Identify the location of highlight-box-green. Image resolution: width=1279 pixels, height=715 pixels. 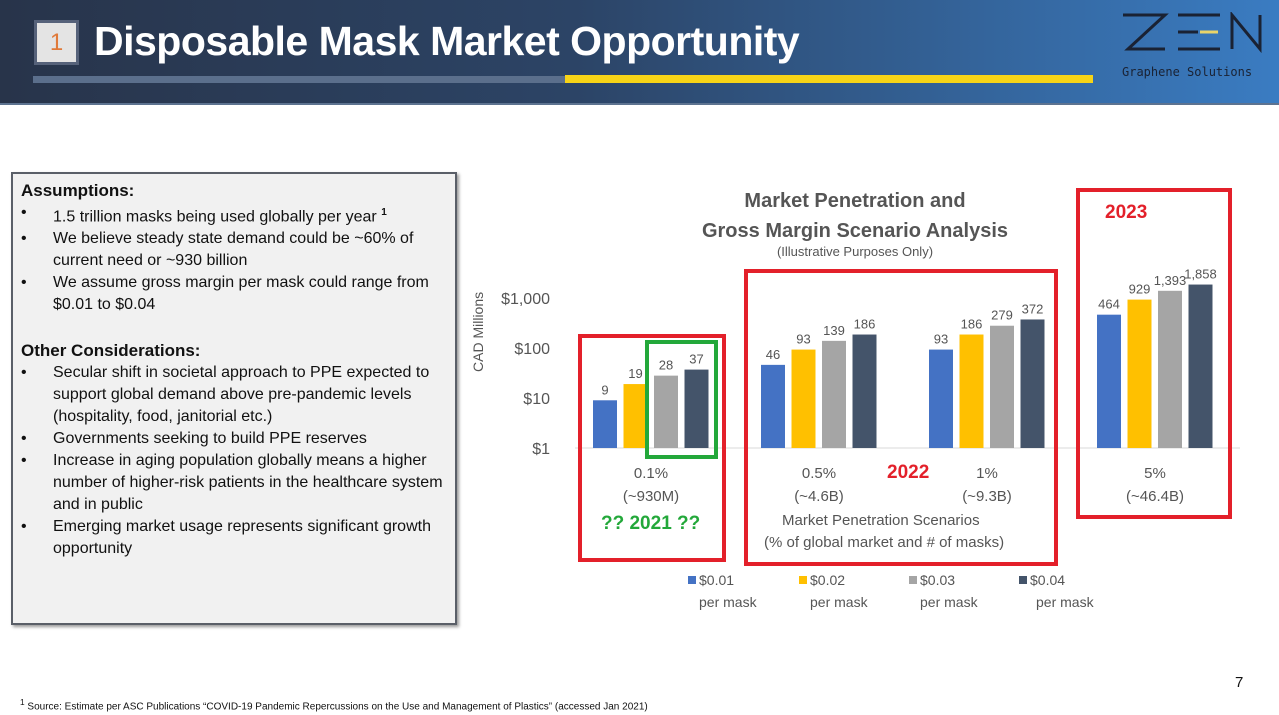
(681, 399).